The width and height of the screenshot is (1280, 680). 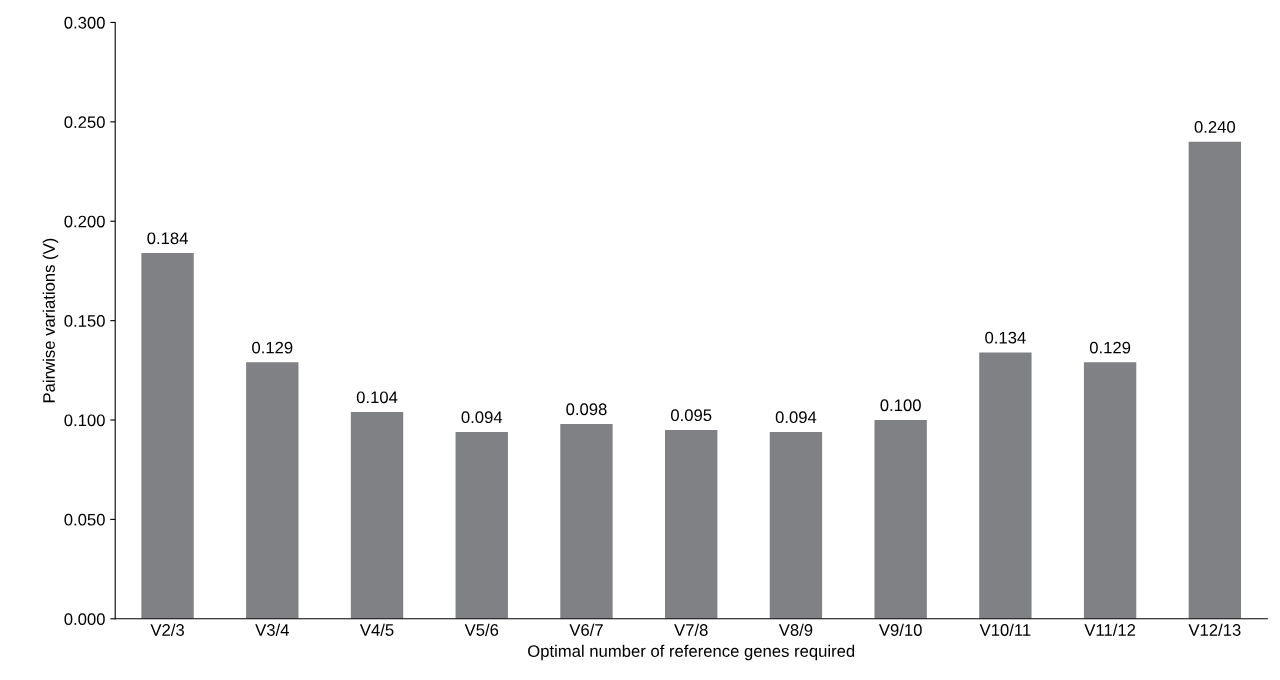 I want to click on data-label: 0.098, so click(x=586, y=409).